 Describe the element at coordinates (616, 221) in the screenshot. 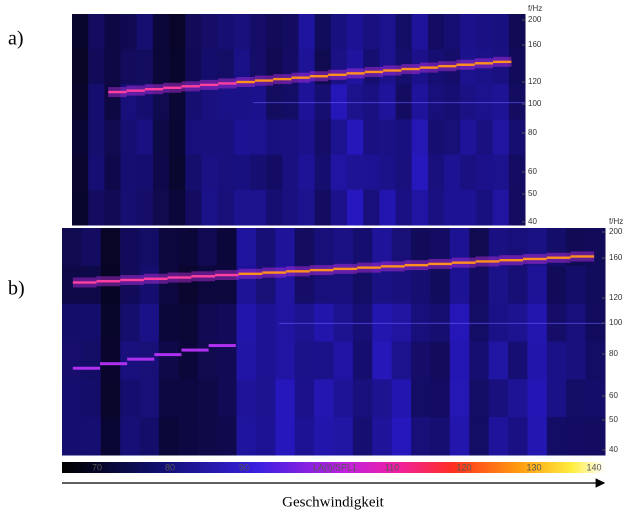

I see `axis-title: f/Hz` at that location.